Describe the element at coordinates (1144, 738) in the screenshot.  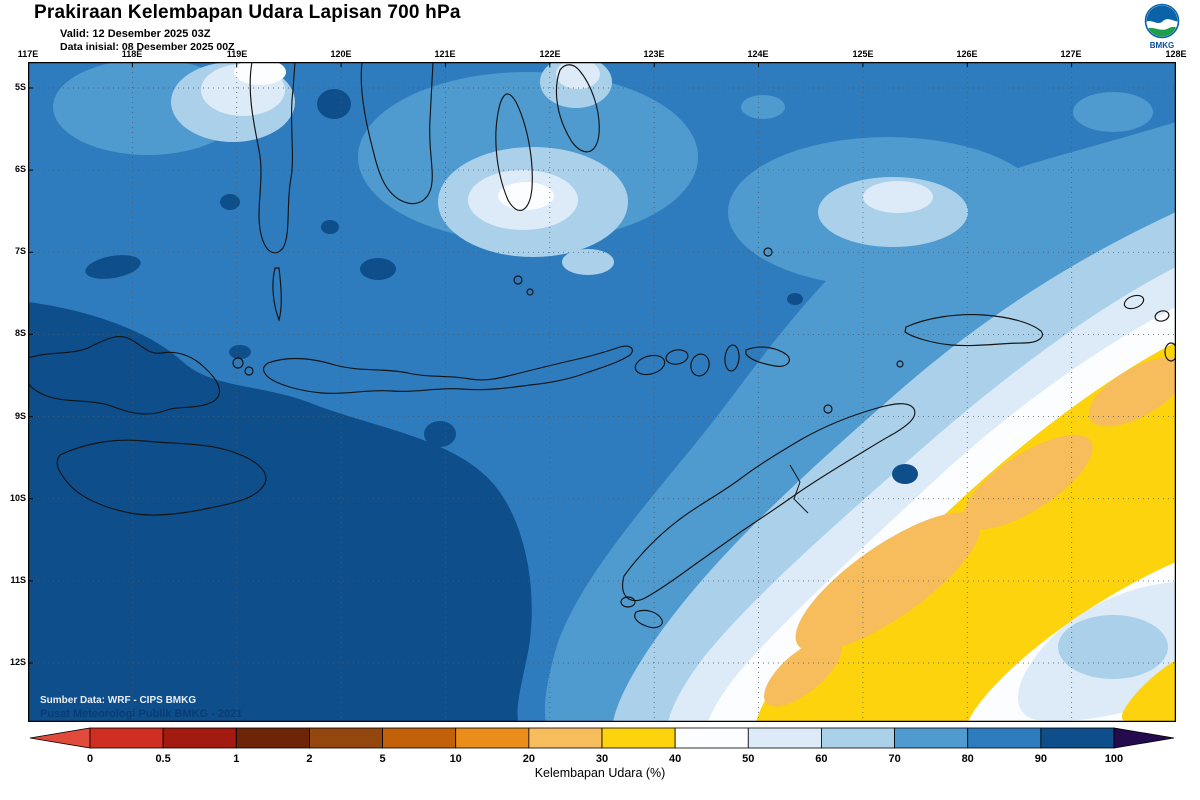
I see `colorbar-arrow-high` at that location.